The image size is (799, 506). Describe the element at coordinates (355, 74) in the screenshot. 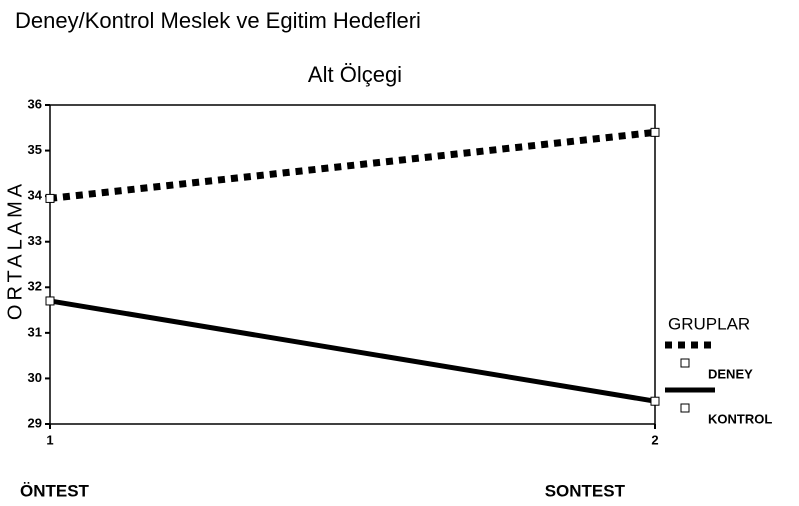

I see `chart-subtitle: Alt Ölçegi` at that location.